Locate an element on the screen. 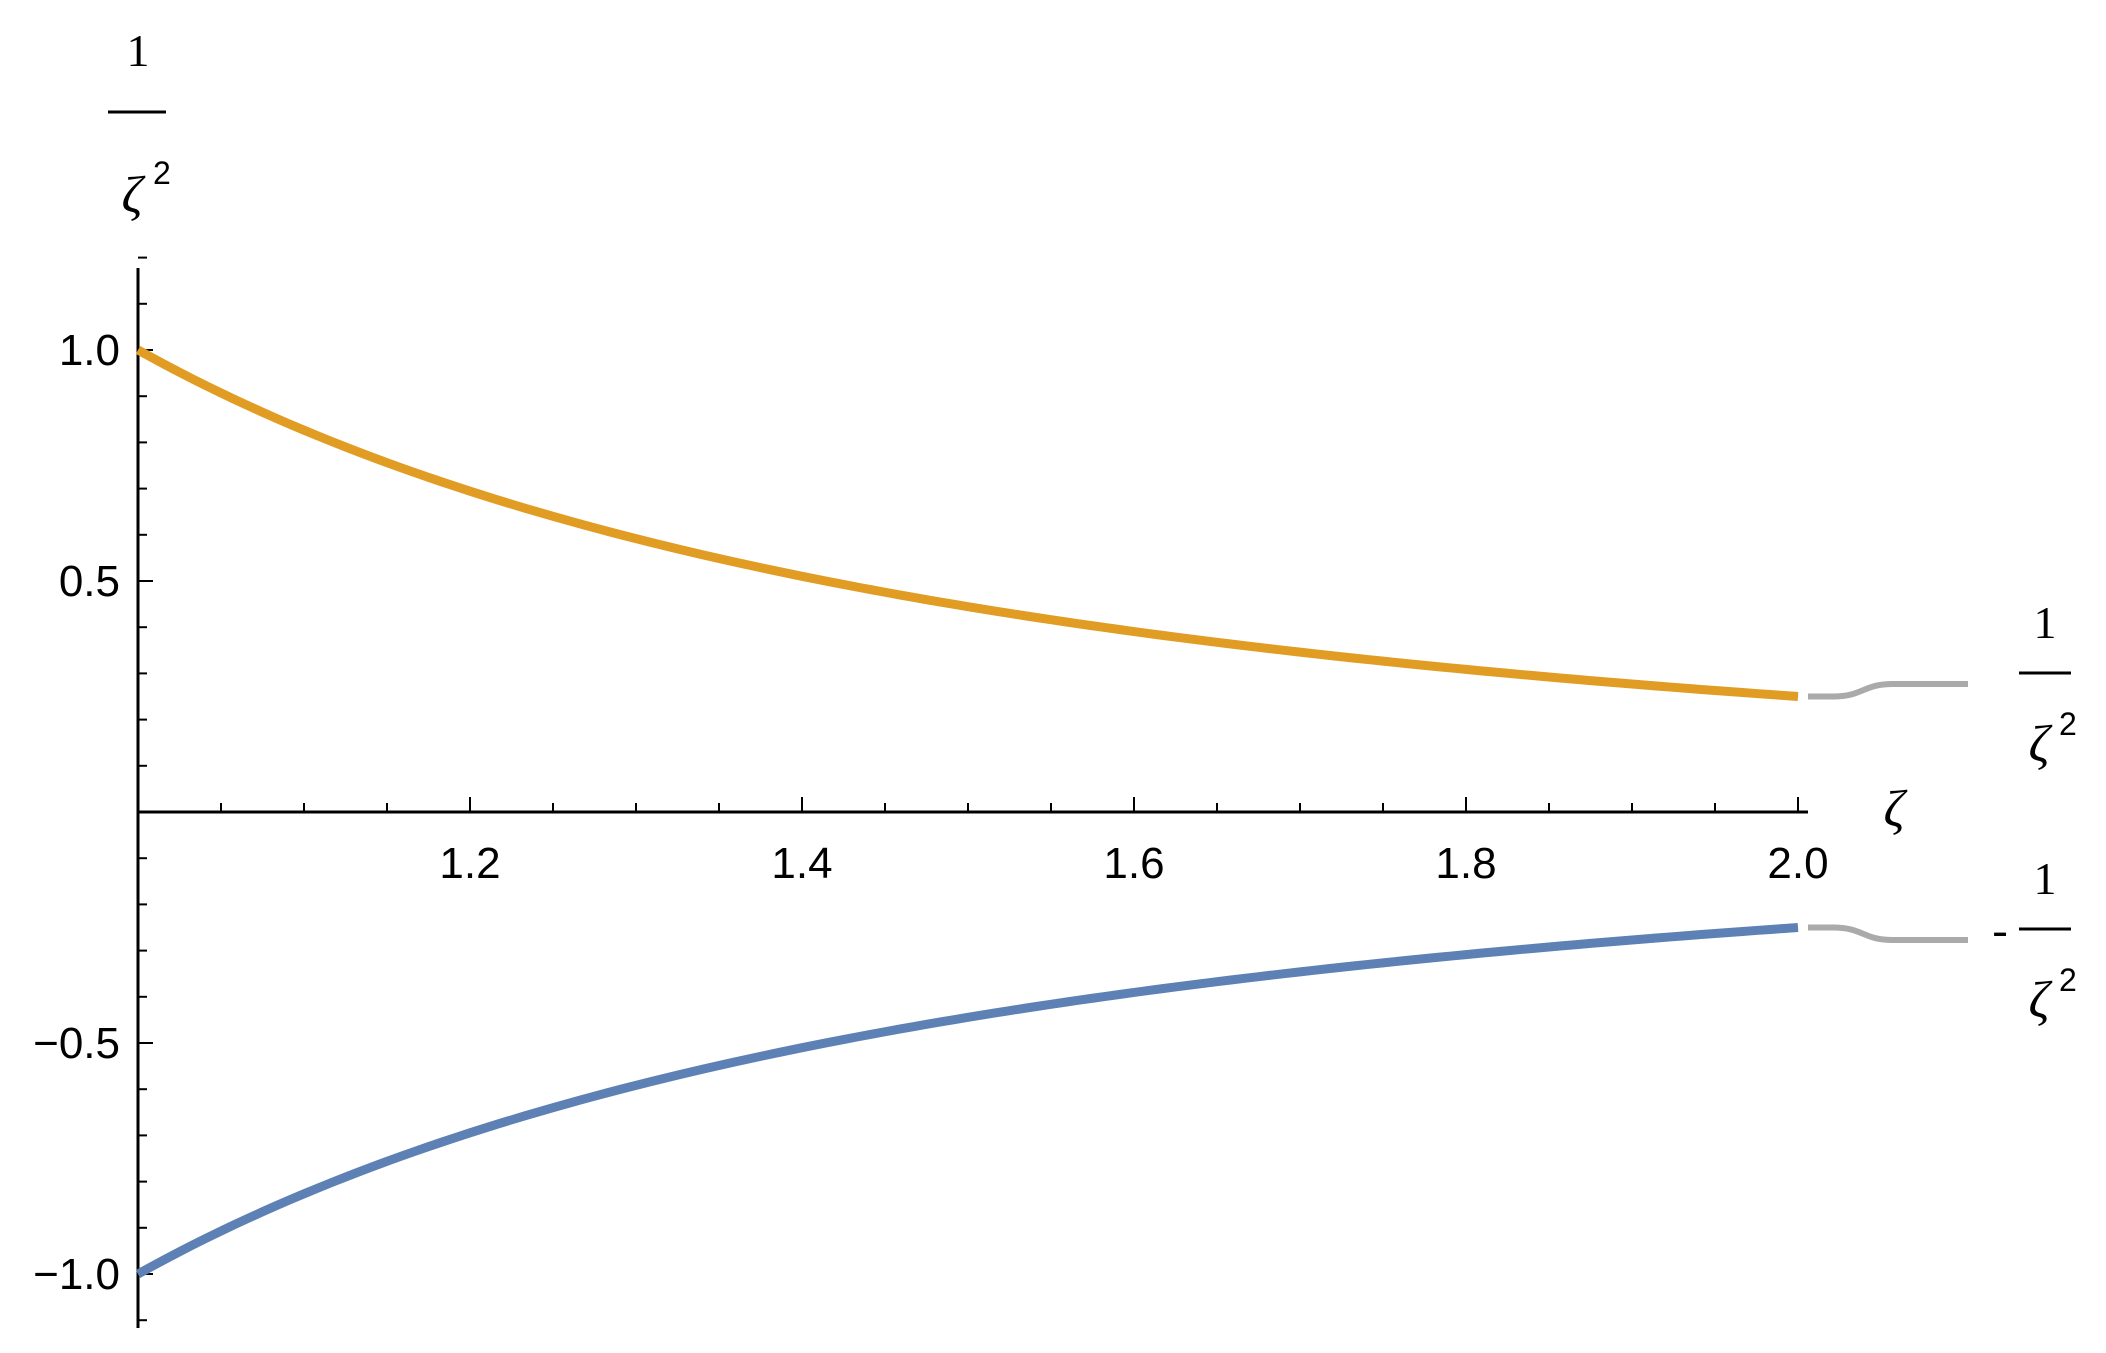 The image size is (2106, 1353). y-tick-label: −0.5 is located at coordinates (76, 1043).